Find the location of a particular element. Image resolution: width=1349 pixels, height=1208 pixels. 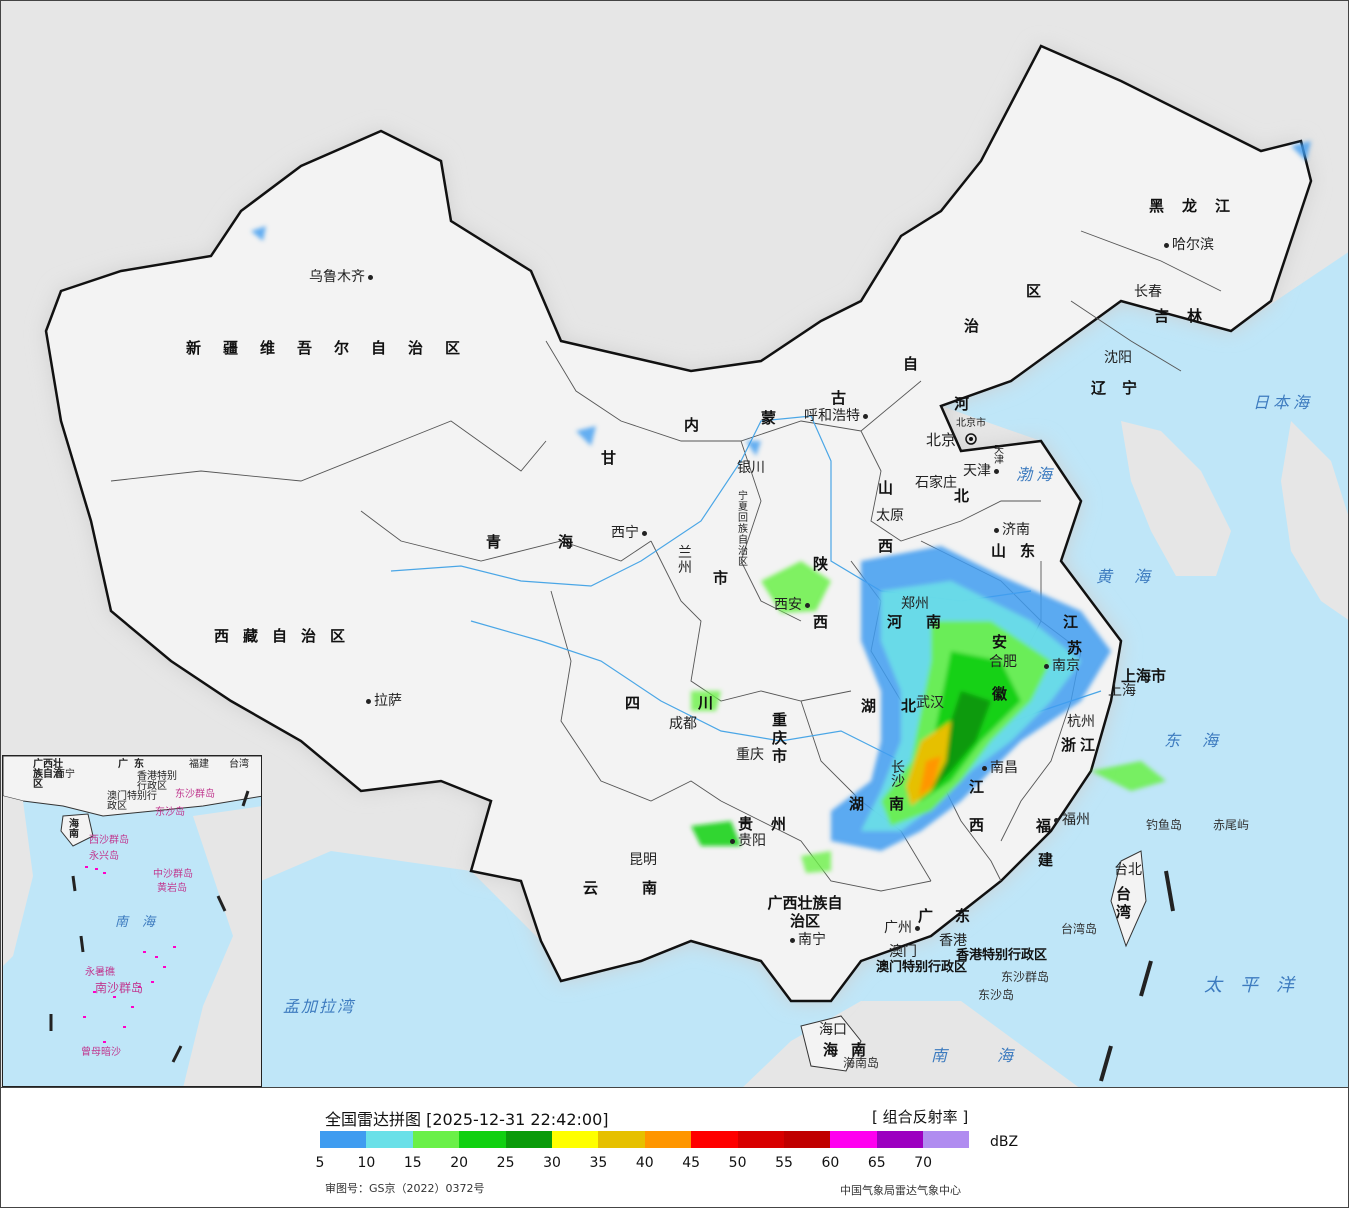

city-haikou: 海口 is located at coordinates (833, 1030).